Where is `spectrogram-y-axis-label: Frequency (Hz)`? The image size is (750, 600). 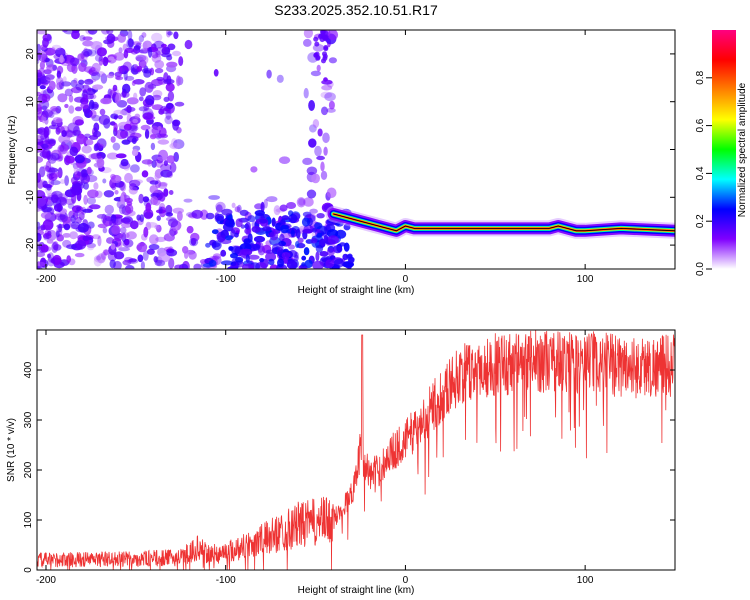 spectrogram-y-axis-label: Frequency (Hz) is located at coordinates (12, 150).